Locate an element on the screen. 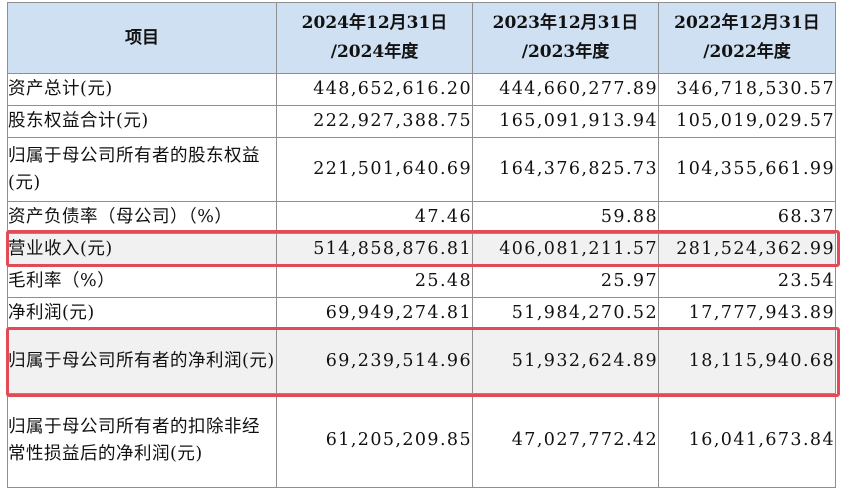  value-2022: 16,041,673.84 is located at coordinates (747, 440).